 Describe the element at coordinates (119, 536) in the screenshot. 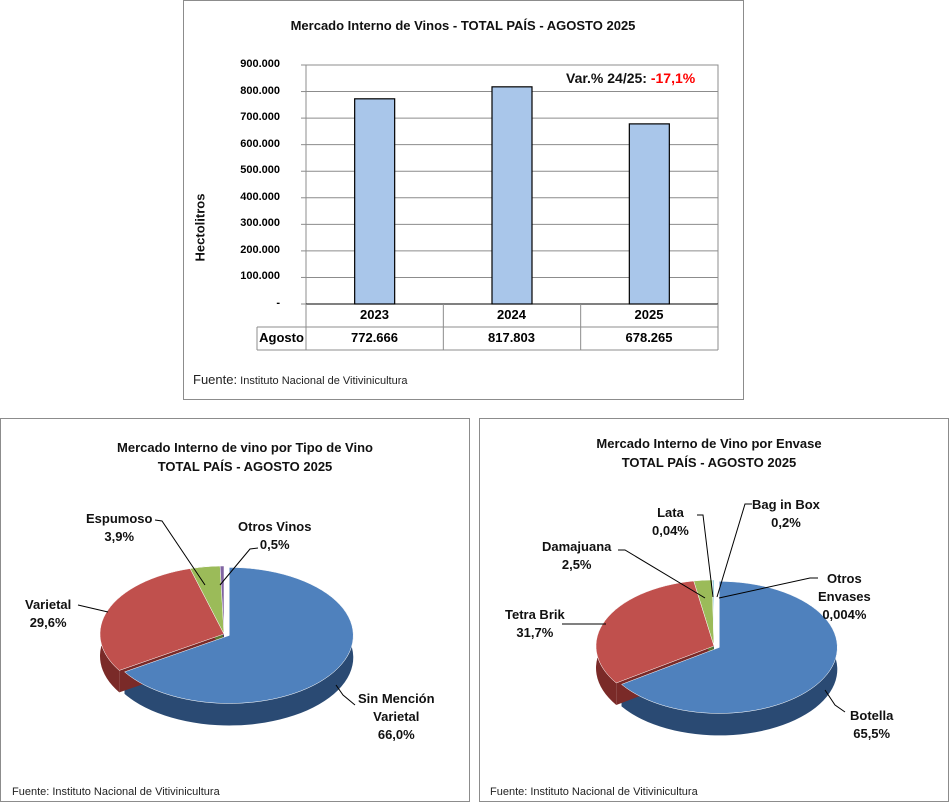

I see `slice-value: 3,9%` at that location.